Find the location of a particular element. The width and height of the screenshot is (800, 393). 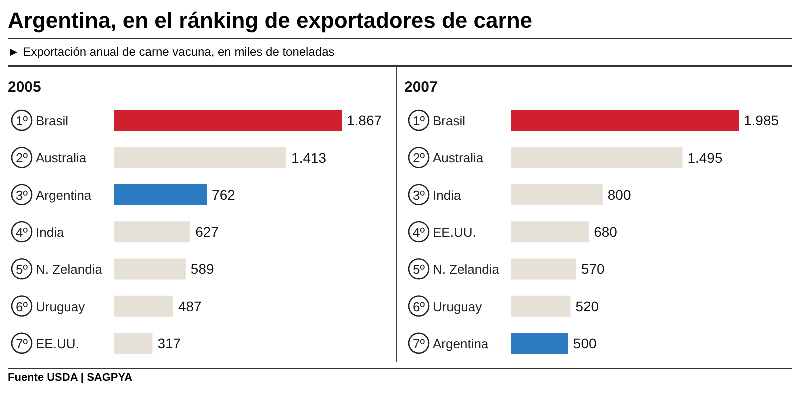

text: Argentina, en el ránking de exportadores de carne is located at coordinates (400, 23).